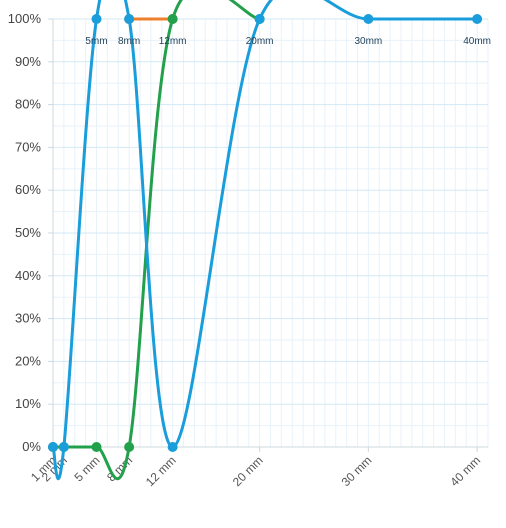 This screenshot has width=506, height=528. What do you see at coordinates (161, 471) in the screenshot?
I see `x-tick-label: 12 mm` at bounding box center [161, 471].